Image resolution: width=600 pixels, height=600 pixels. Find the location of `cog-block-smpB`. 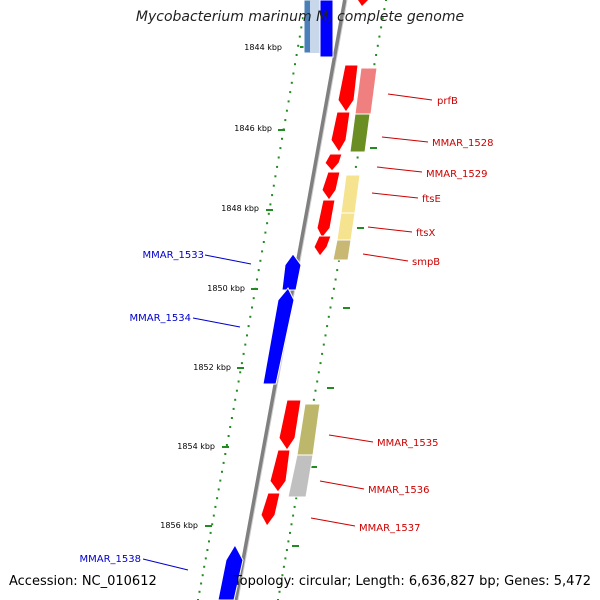

cog-block-smpB is located at coordinates (342, 250).